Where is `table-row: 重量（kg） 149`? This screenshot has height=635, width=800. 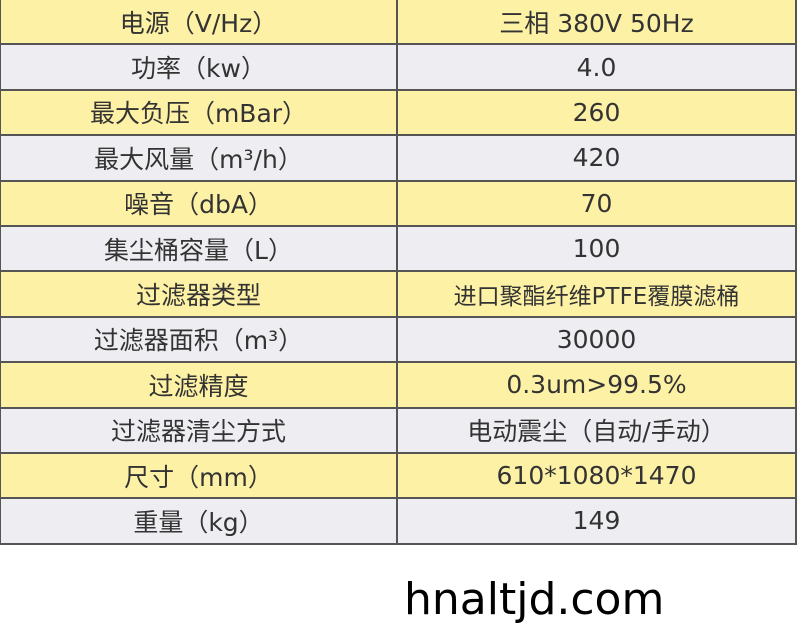 table-row: 重量（kg） 149 is located at coordinates (398, 521).